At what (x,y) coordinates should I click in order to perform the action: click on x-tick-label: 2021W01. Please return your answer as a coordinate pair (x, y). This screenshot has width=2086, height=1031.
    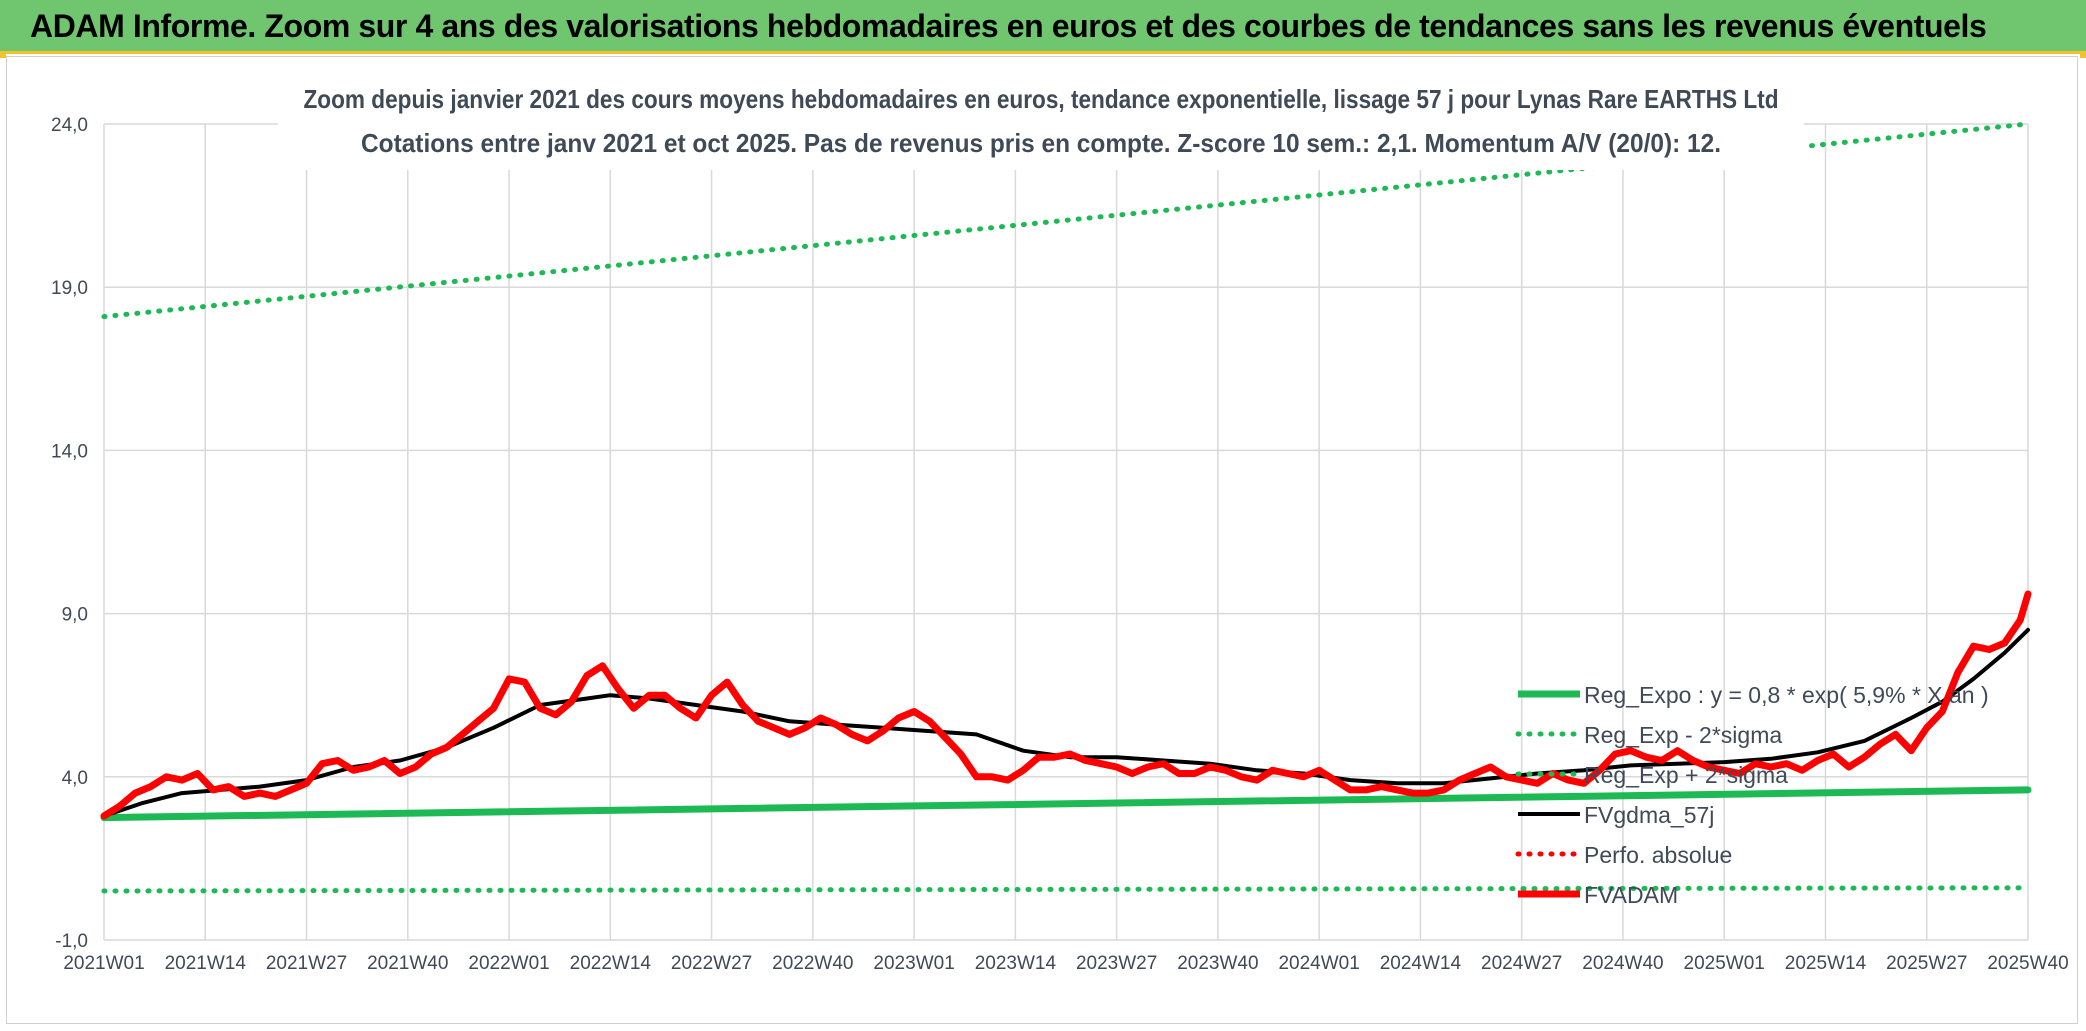
    Looking at the image, I should click on (103, 963).